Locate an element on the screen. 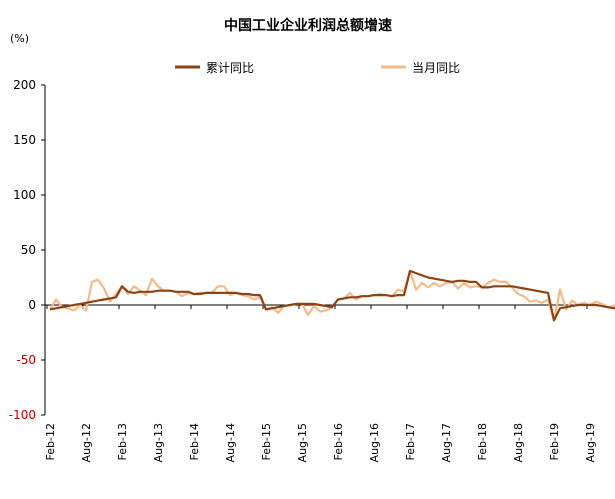 This screenshot has width=615, height=499. y-axis-ticks: 200 150 100 50 0 -50 -100 is located at coordinates (27, 250).